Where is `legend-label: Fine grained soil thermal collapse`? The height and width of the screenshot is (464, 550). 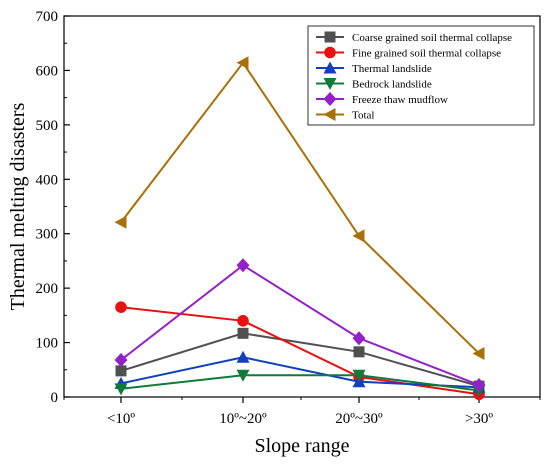
legend-label: Fine grained soil thermal collapse is located at coordinates (426, 54).